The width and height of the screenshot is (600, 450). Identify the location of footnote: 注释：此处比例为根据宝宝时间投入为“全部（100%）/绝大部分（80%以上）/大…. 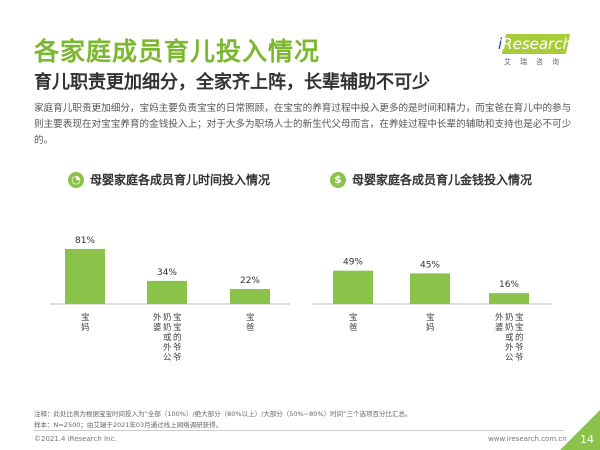
(223, 414).